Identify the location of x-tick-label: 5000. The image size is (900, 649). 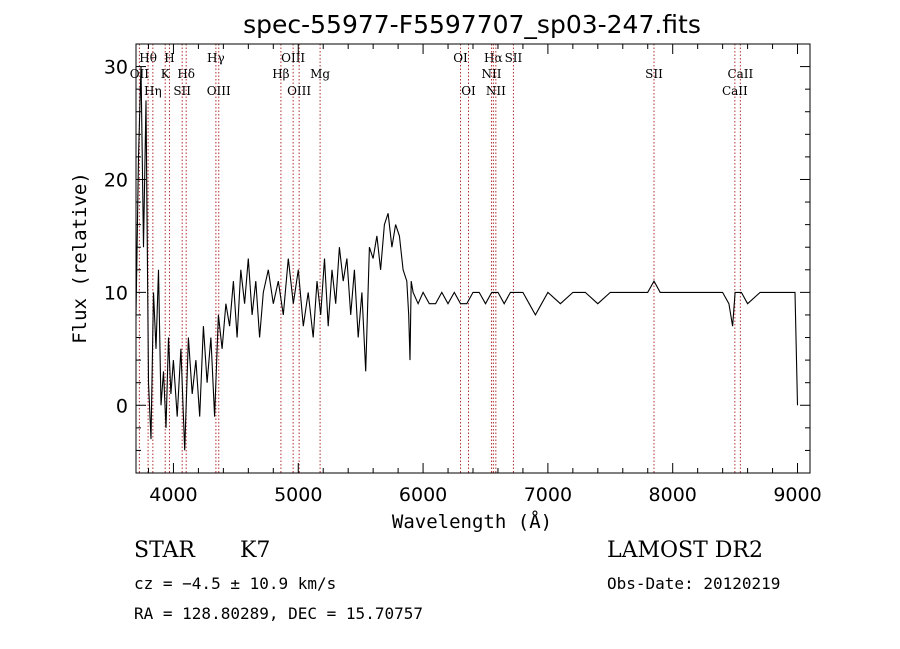
(298, 495).